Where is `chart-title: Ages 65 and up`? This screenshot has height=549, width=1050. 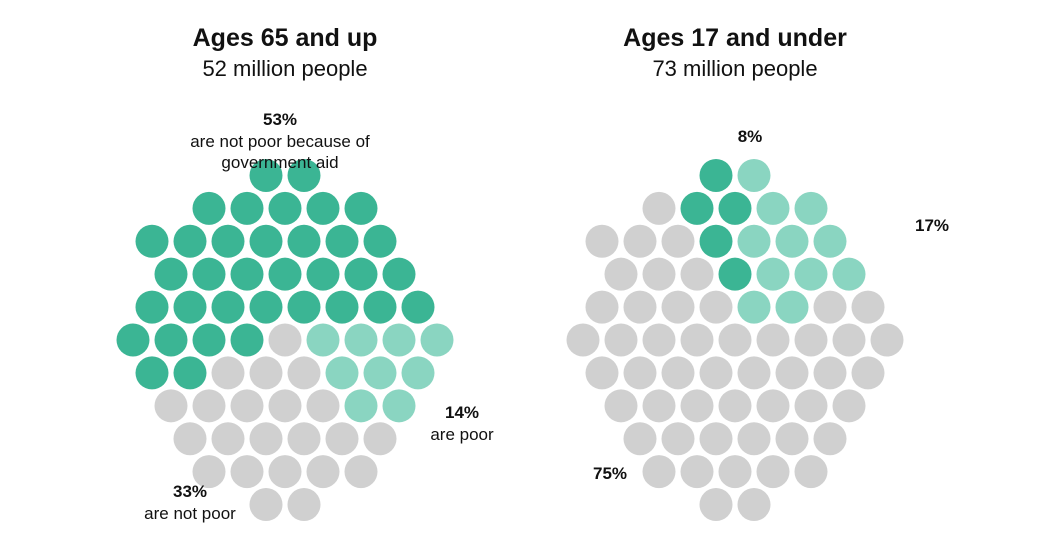 chart-title: Ages 65 and up is located at coordinates (285, 38).